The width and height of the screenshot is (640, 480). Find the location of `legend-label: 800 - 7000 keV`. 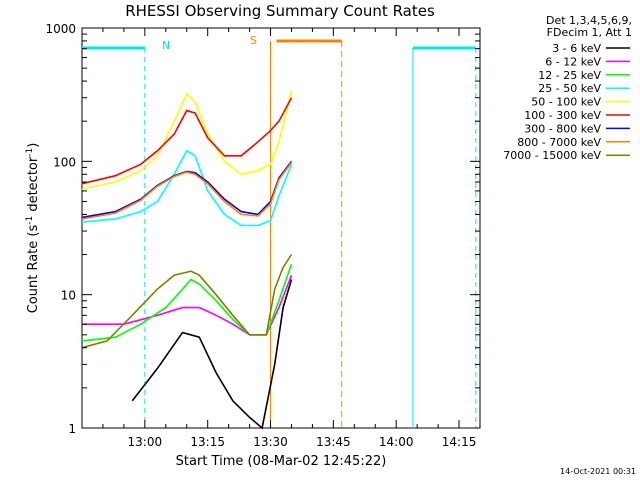

legend-label: 800 - 7000 keV is located at coordinates (559, 142).